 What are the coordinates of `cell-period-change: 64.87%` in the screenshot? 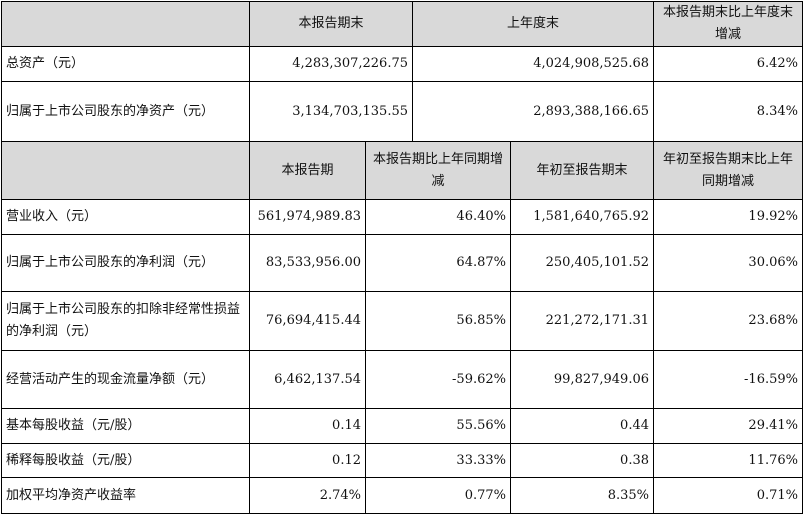 It's located at (438, 263).